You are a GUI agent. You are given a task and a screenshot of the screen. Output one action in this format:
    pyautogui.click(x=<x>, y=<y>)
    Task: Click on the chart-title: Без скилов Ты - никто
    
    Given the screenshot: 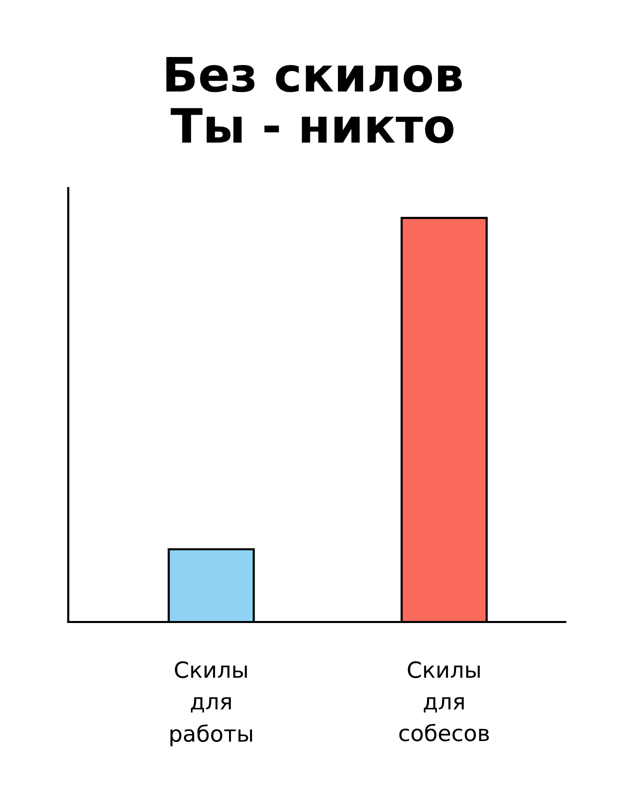 What is the action you would take?
    pyautogui.click(x=314, y=100)
    